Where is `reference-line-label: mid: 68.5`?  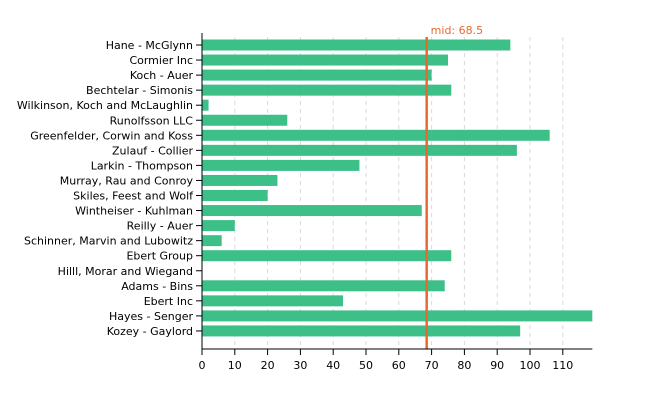 reference-line-label: mid: 68.5 is located at coordinates (457, 30).